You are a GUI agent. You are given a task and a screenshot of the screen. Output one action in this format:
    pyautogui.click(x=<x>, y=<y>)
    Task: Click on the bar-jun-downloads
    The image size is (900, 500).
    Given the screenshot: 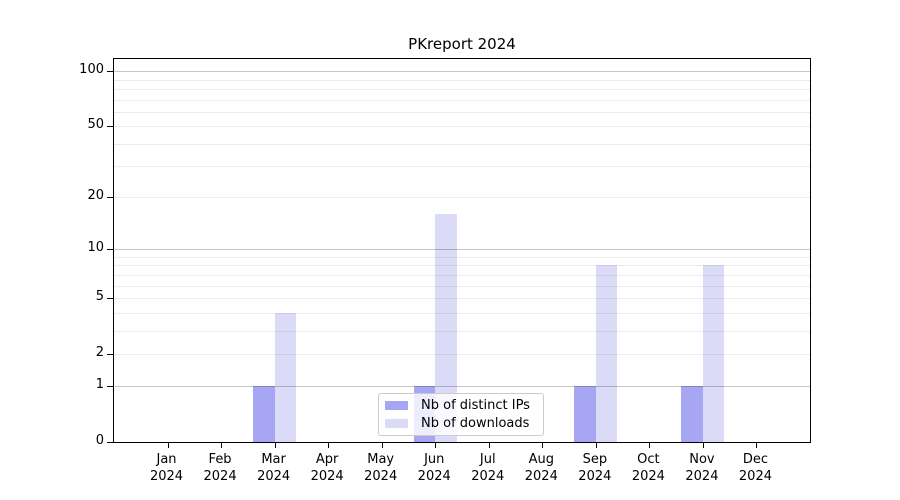 What is the action you would take?
    pyautogui.click(x=446, y=328)
    